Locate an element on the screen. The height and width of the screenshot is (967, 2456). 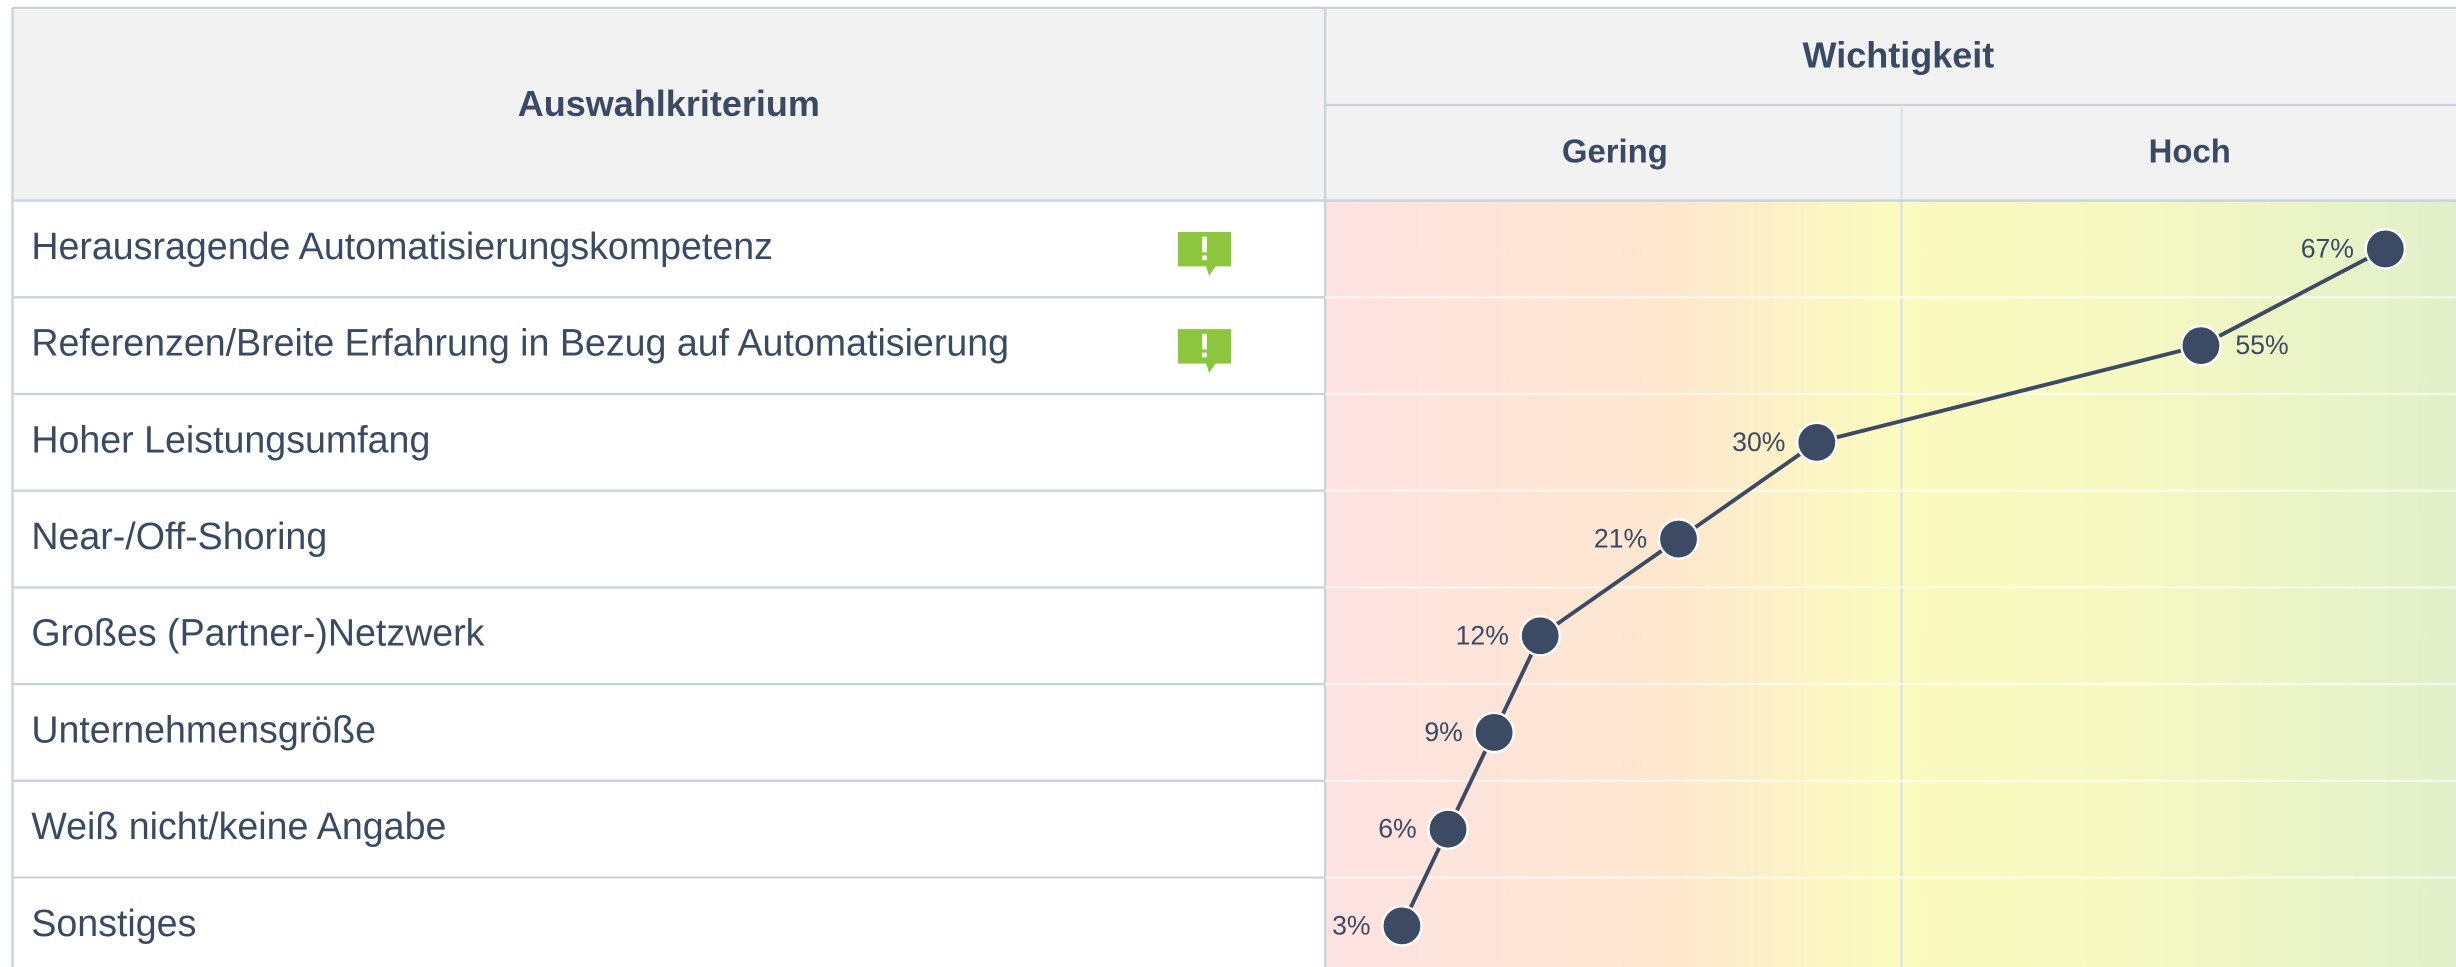
row-label: Weiß nicht/keine Angabe is located at coordinates (238, 826).